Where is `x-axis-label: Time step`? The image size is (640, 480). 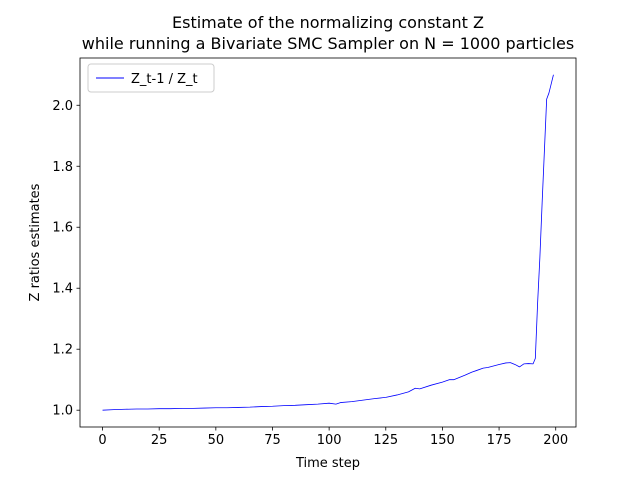 x-axis-label: Time step is located at coordinates (327, 463).